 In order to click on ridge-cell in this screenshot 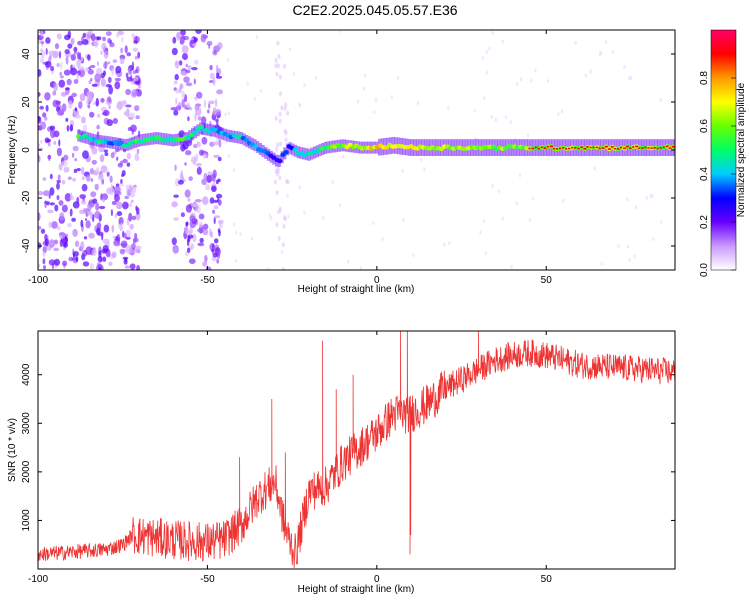, I will do `click(188, 138)`.